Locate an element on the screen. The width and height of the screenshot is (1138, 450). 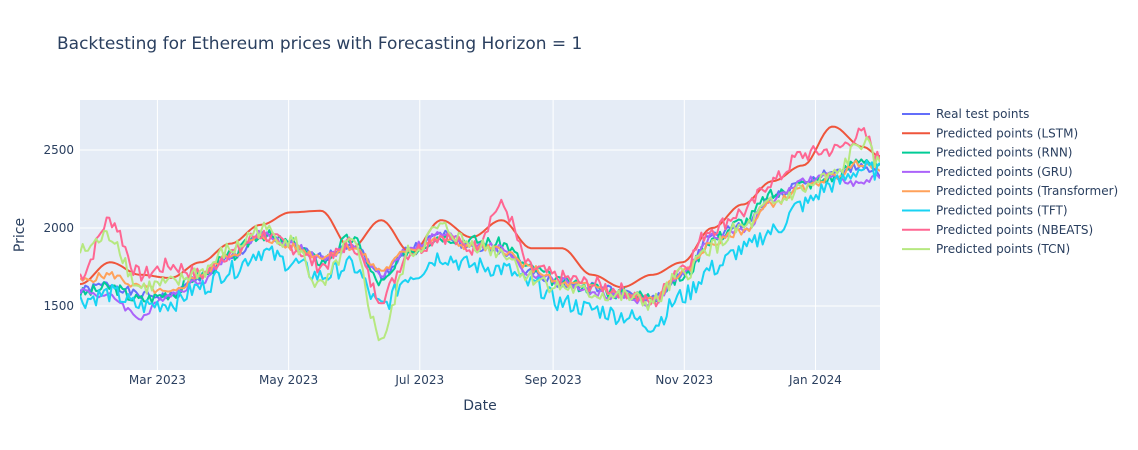
x-tick-label: Jan 2024 is located at coordinates (815, 380).